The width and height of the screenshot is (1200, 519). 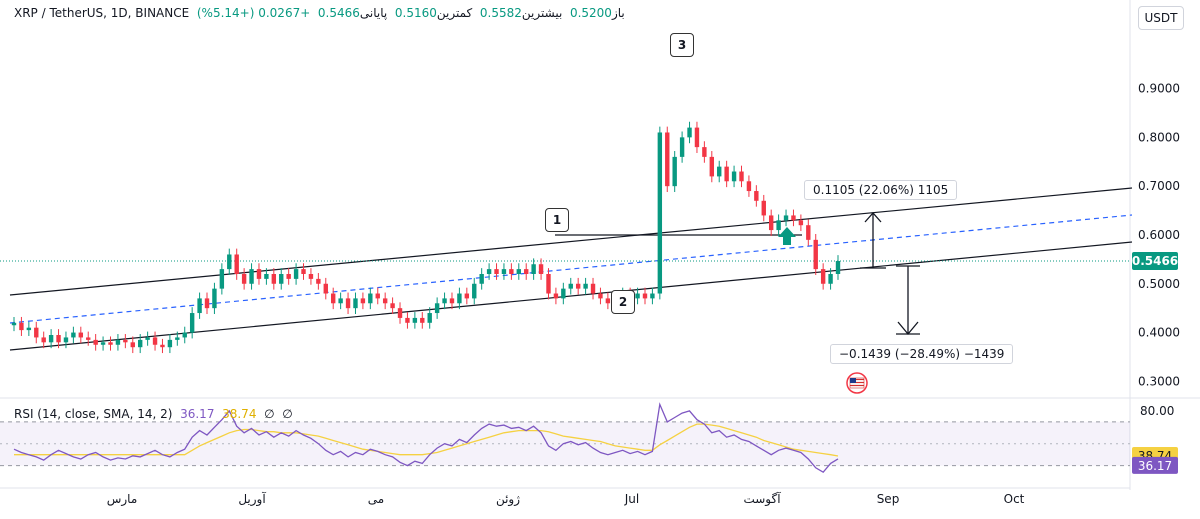 I want to click on currency-button: USDT, so click(x=1161, y=18).